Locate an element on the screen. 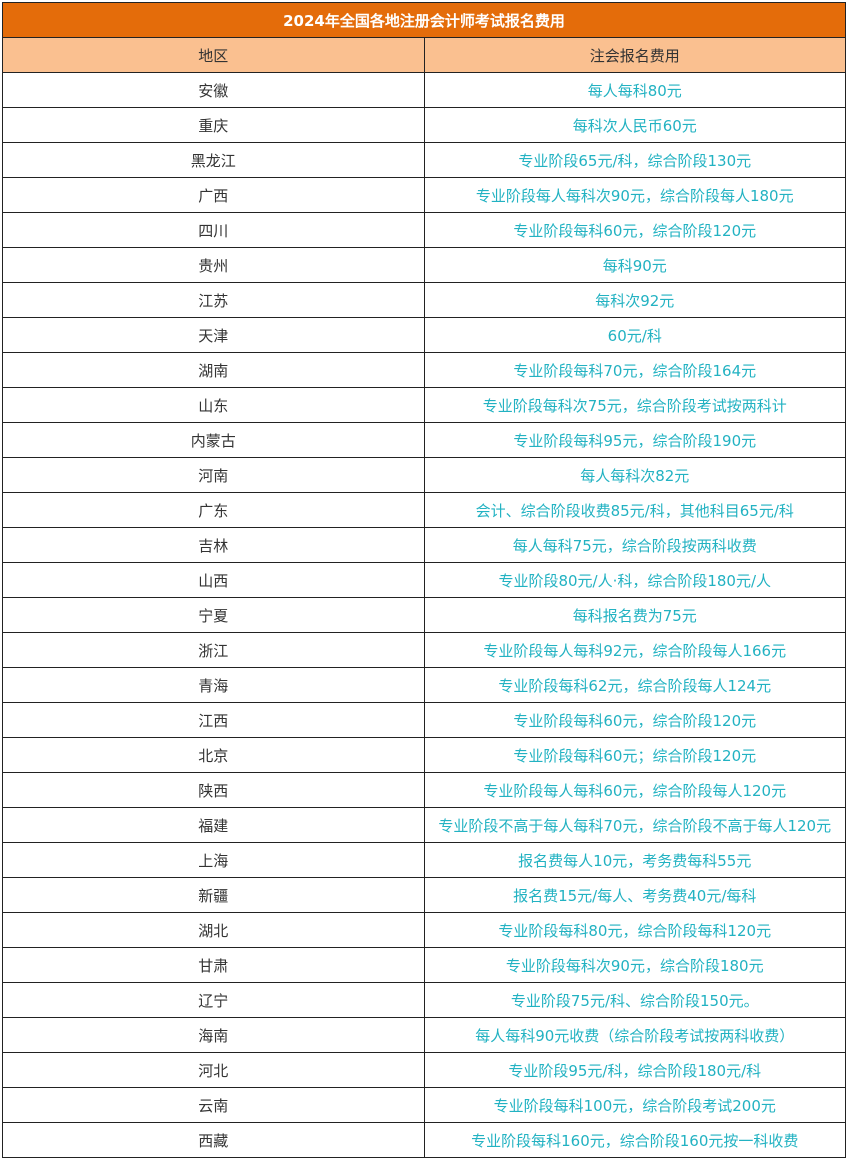 Image resolution: width=847 pixels, height=1164 pixels. region-cell: 辽宁 is located at coordinates (213, 1000).